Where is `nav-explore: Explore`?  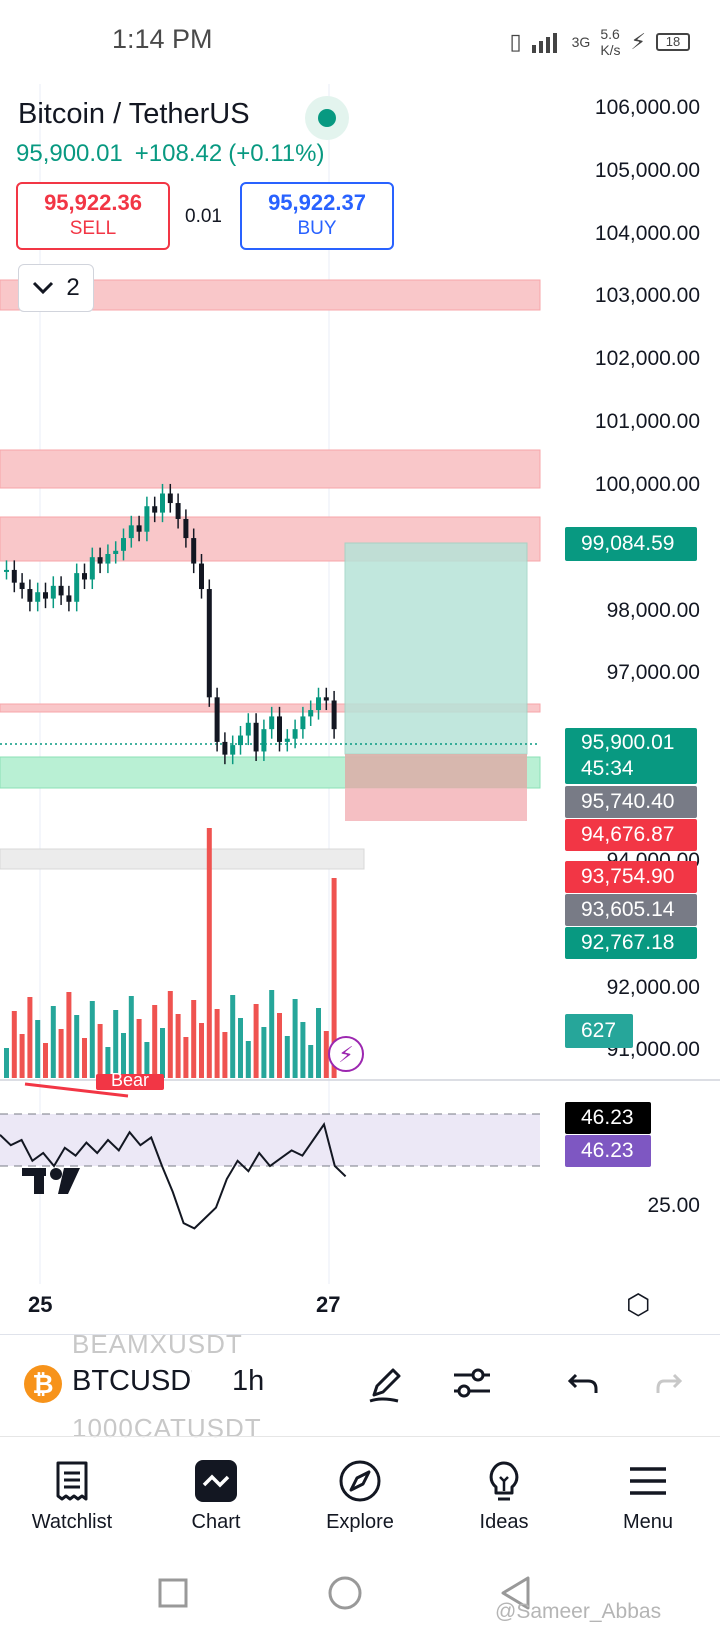 nav-explore: Explore is located at coordinates (360, 1497).